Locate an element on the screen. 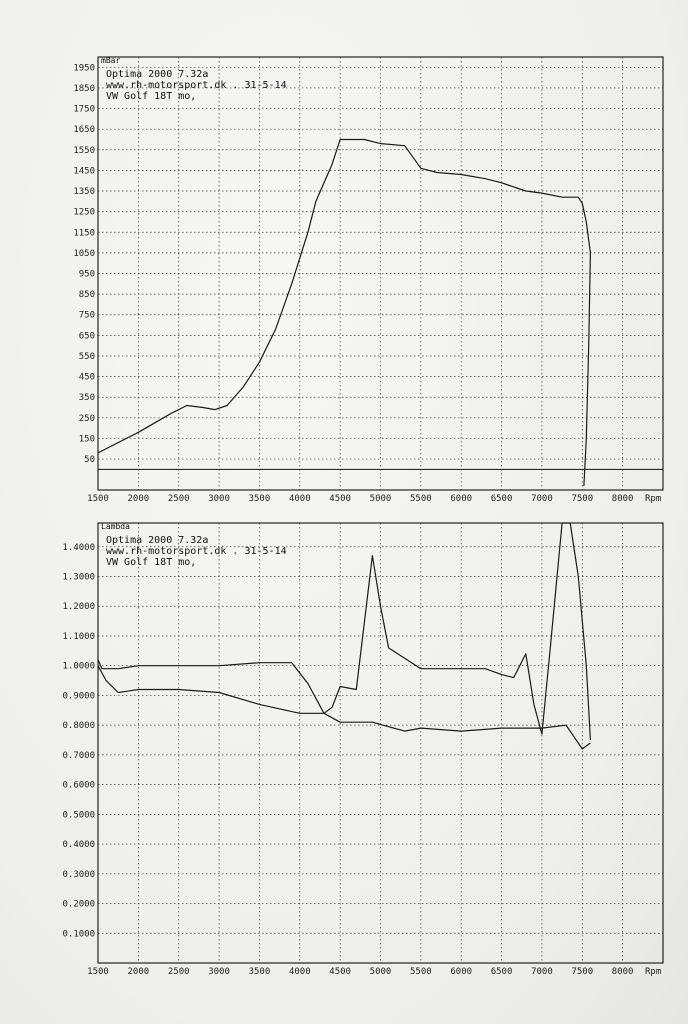  y-tick-label: 0.6000 is located at coordinates (78, 786).